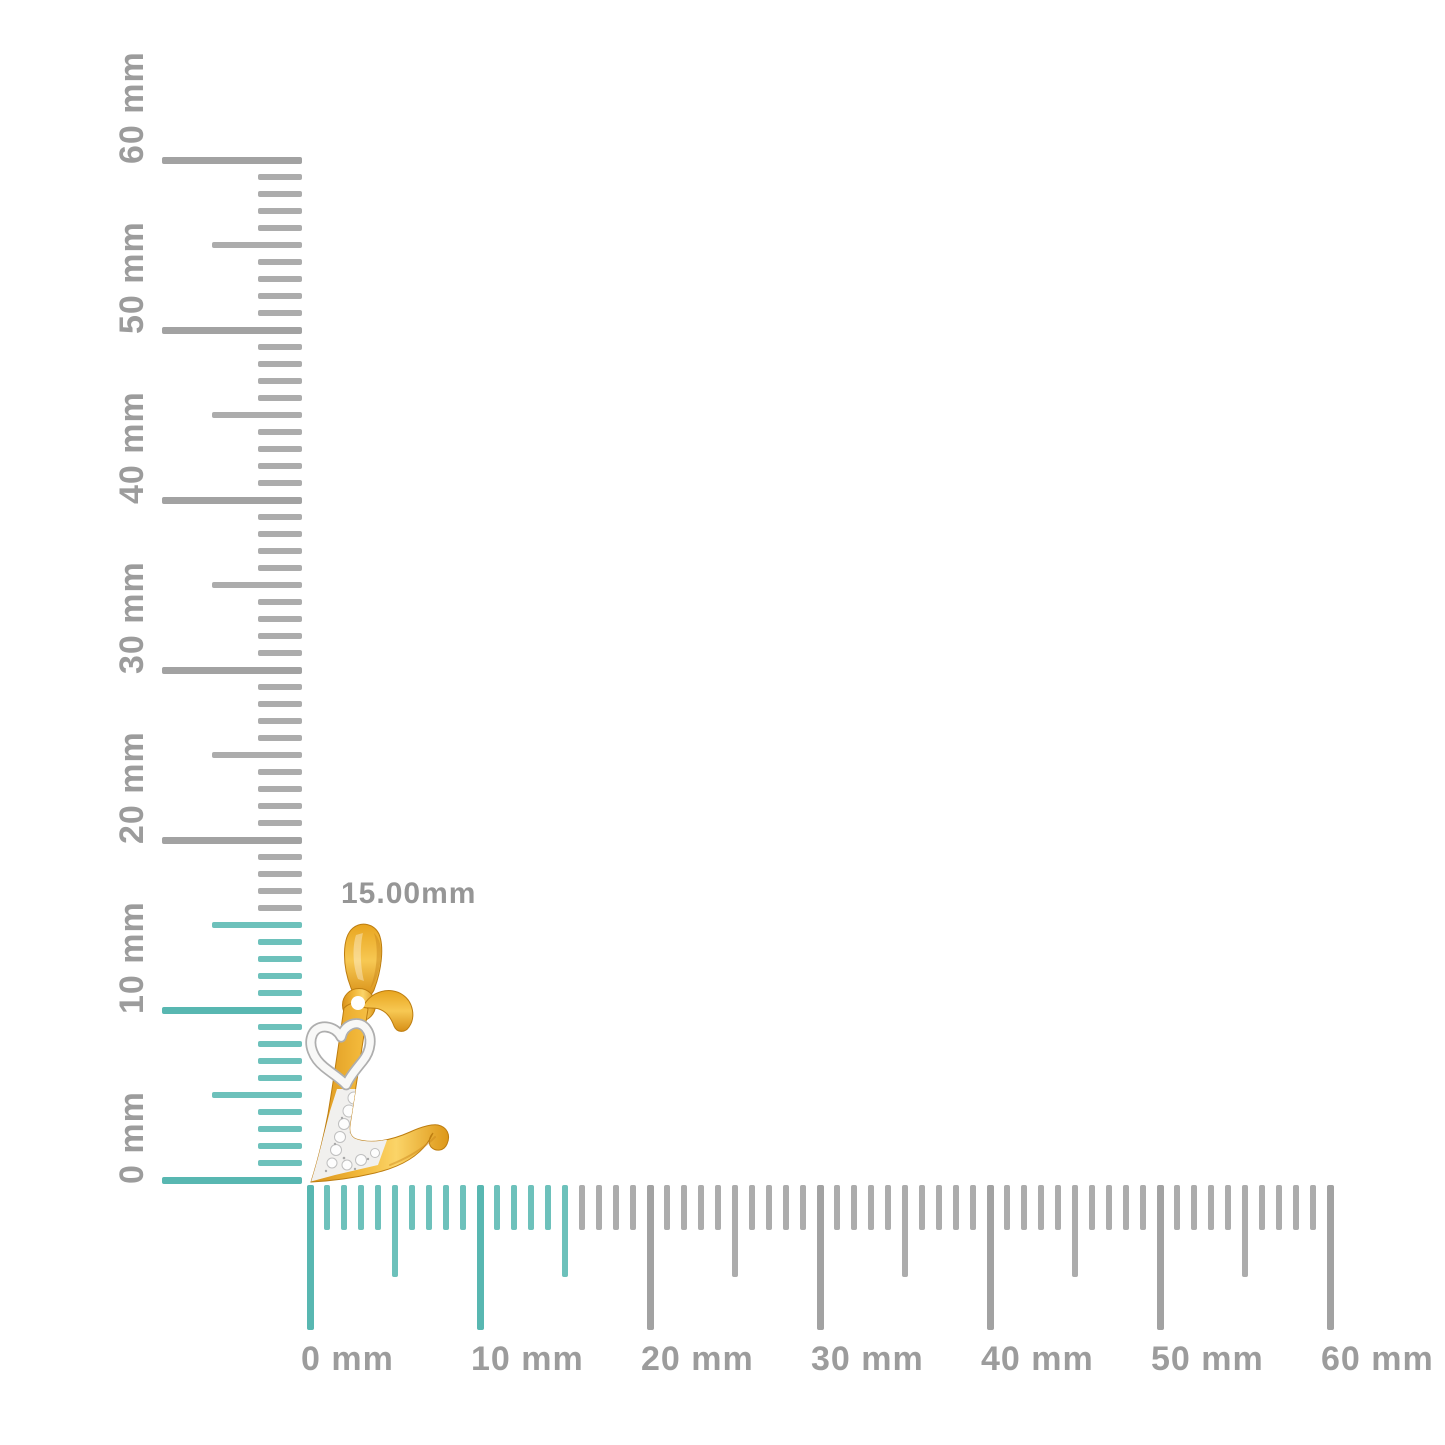 Image resolution: width=1445 pixels, height=1445 pixels. Describe the element at coordinates (697, 1359) in the screenshot. I see `horizontal-ruler-label: 20 mm` at that location.